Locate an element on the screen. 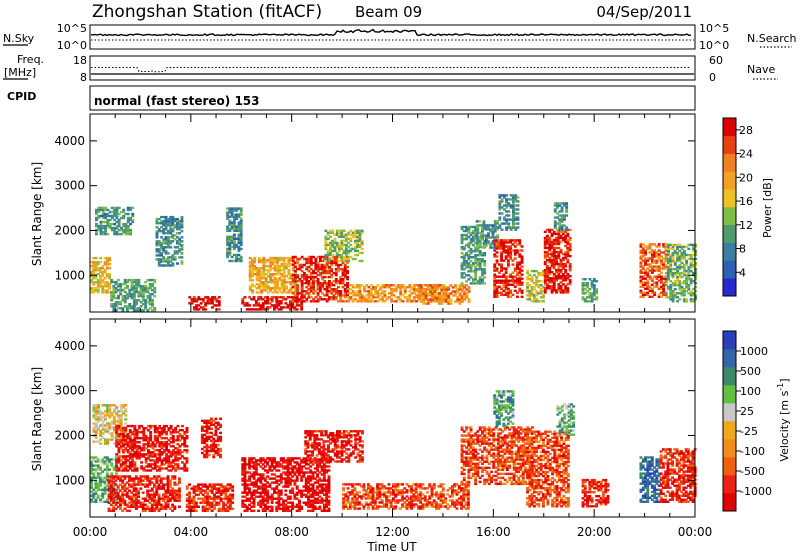 The width and height of the screenshot is (800, 558). y-tick-label: 4000 is located at coordinates (69, 141).